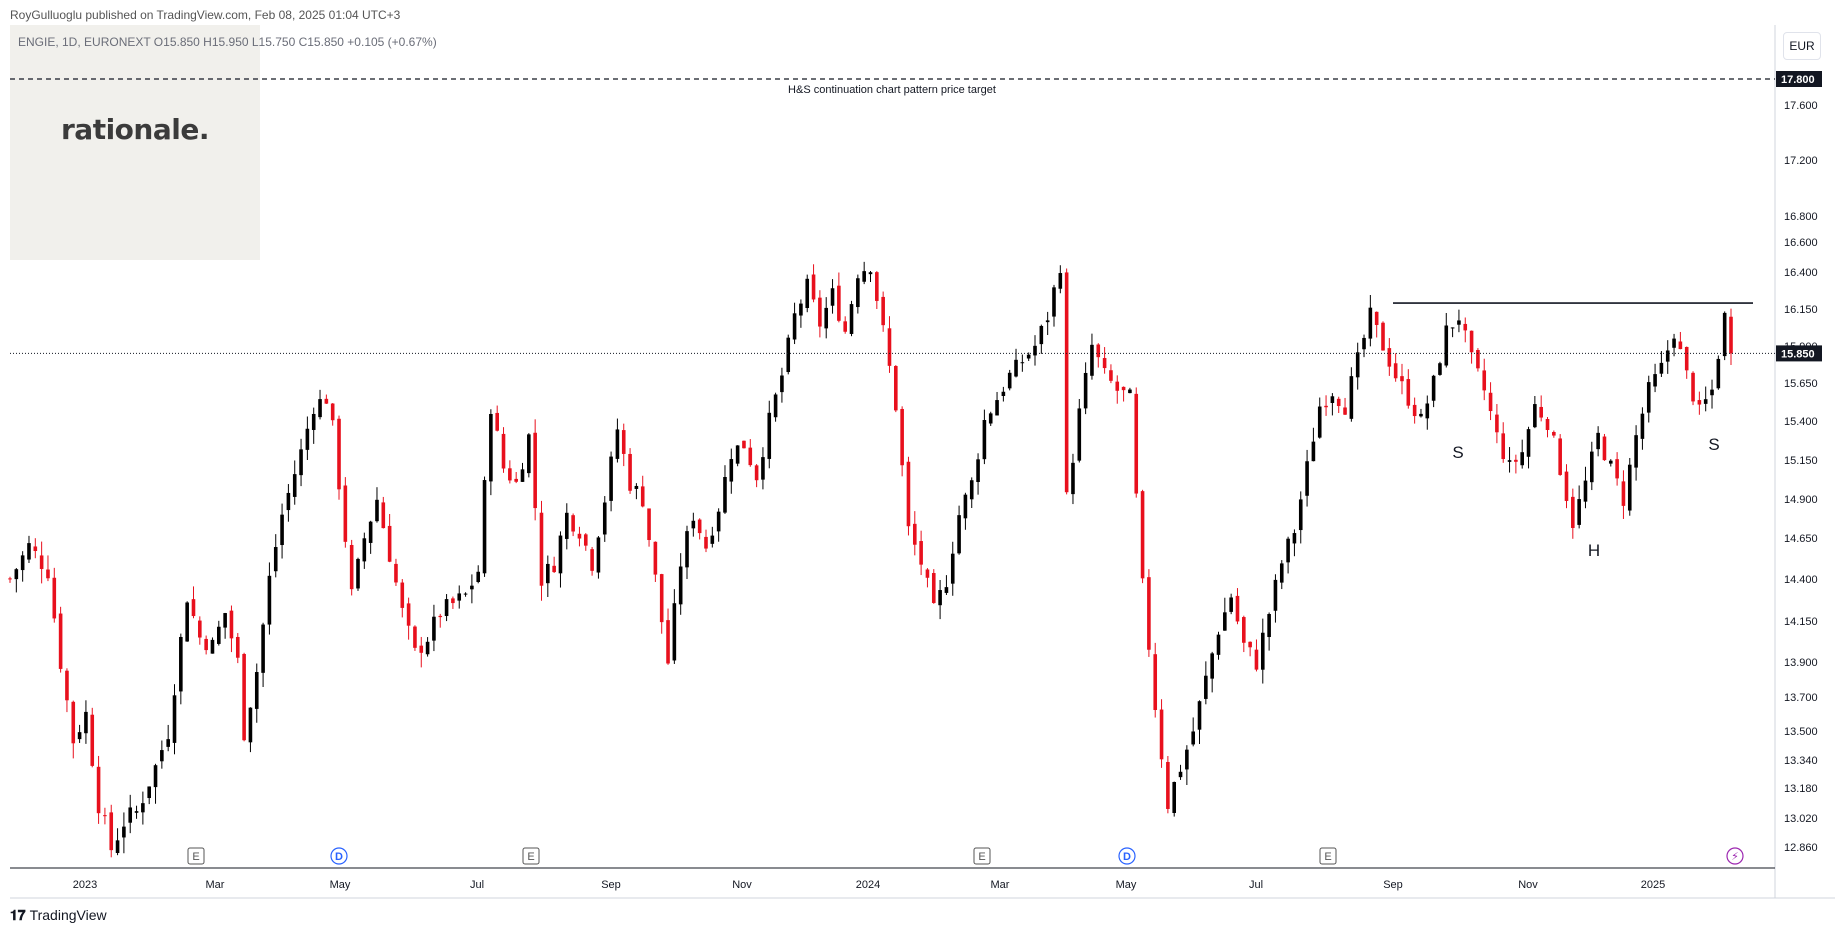 The height and width of the screenshot is (931, 1835). Describe the element at coordinates (1801, 106) in the screenshot. I see `price-tick: 17.600` at that location.